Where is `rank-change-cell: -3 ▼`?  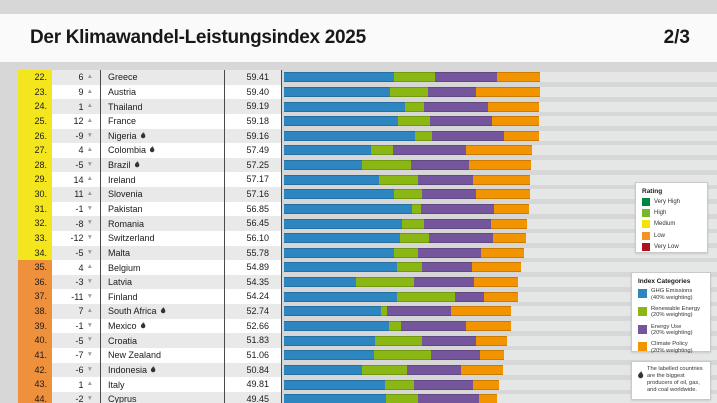
rank-change-cell: -3 ▼ is located at coordinates (76, 282).